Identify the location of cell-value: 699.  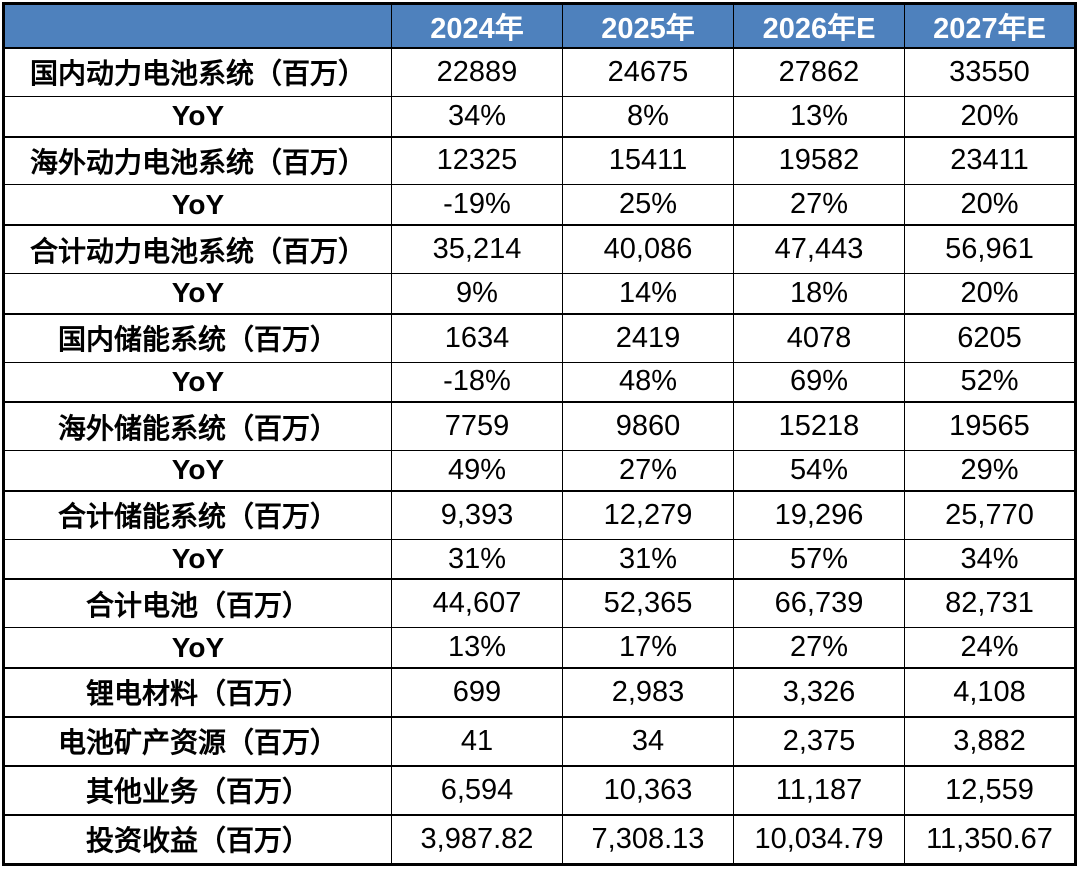
(477, 692).